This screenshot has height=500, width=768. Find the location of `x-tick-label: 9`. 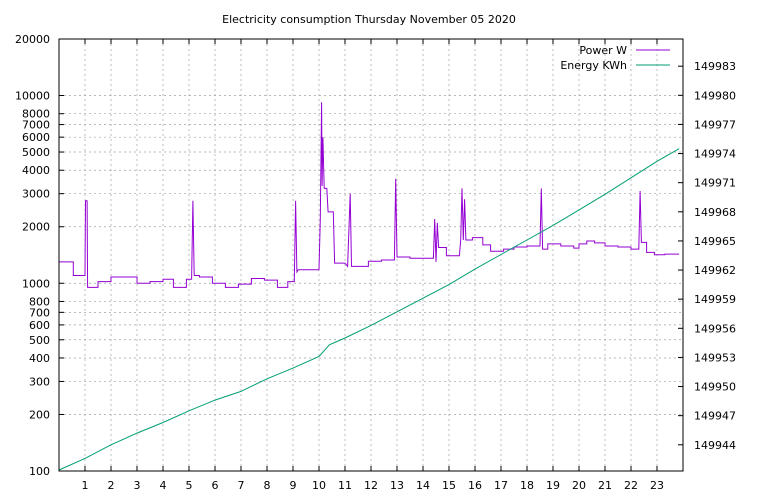

x-tick-label: 9 is located at coordinates (293, 485).